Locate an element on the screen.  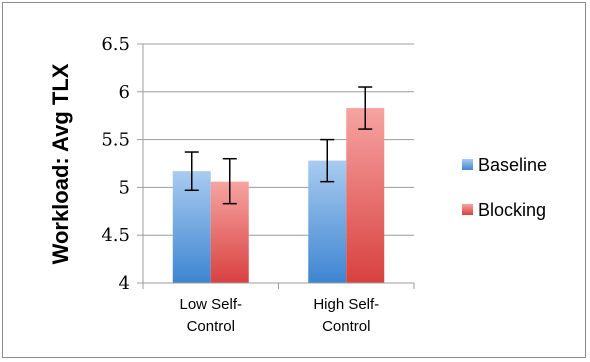
error-bars is located at coordinates (278, 145).